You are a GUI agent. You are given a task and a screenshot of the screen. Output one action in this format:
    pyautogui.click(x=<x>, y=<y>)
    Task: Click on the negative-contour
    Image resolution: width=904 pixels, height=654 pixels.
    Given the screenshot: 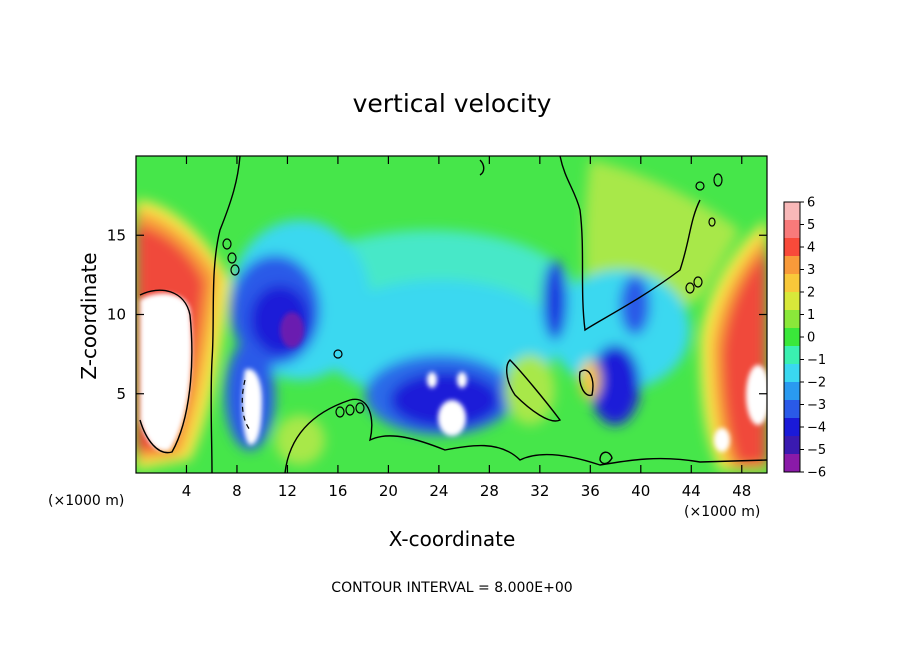 What is the action you would take?
    pyautogui.click(x=246, y=405)
    